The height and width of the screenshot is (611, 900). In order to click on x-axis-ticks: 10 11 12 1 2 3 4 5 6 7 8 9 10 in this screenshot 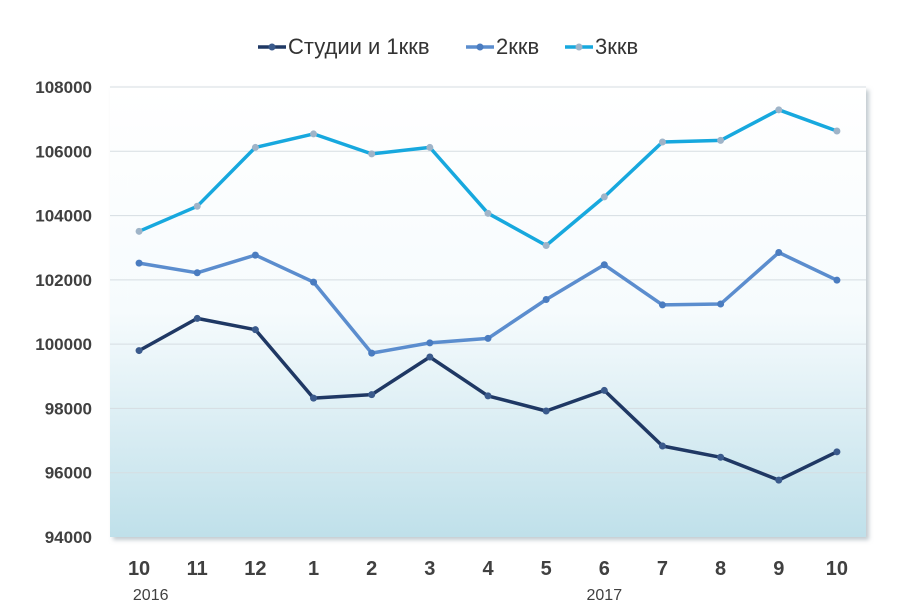, I will do `click(488, 569)`.